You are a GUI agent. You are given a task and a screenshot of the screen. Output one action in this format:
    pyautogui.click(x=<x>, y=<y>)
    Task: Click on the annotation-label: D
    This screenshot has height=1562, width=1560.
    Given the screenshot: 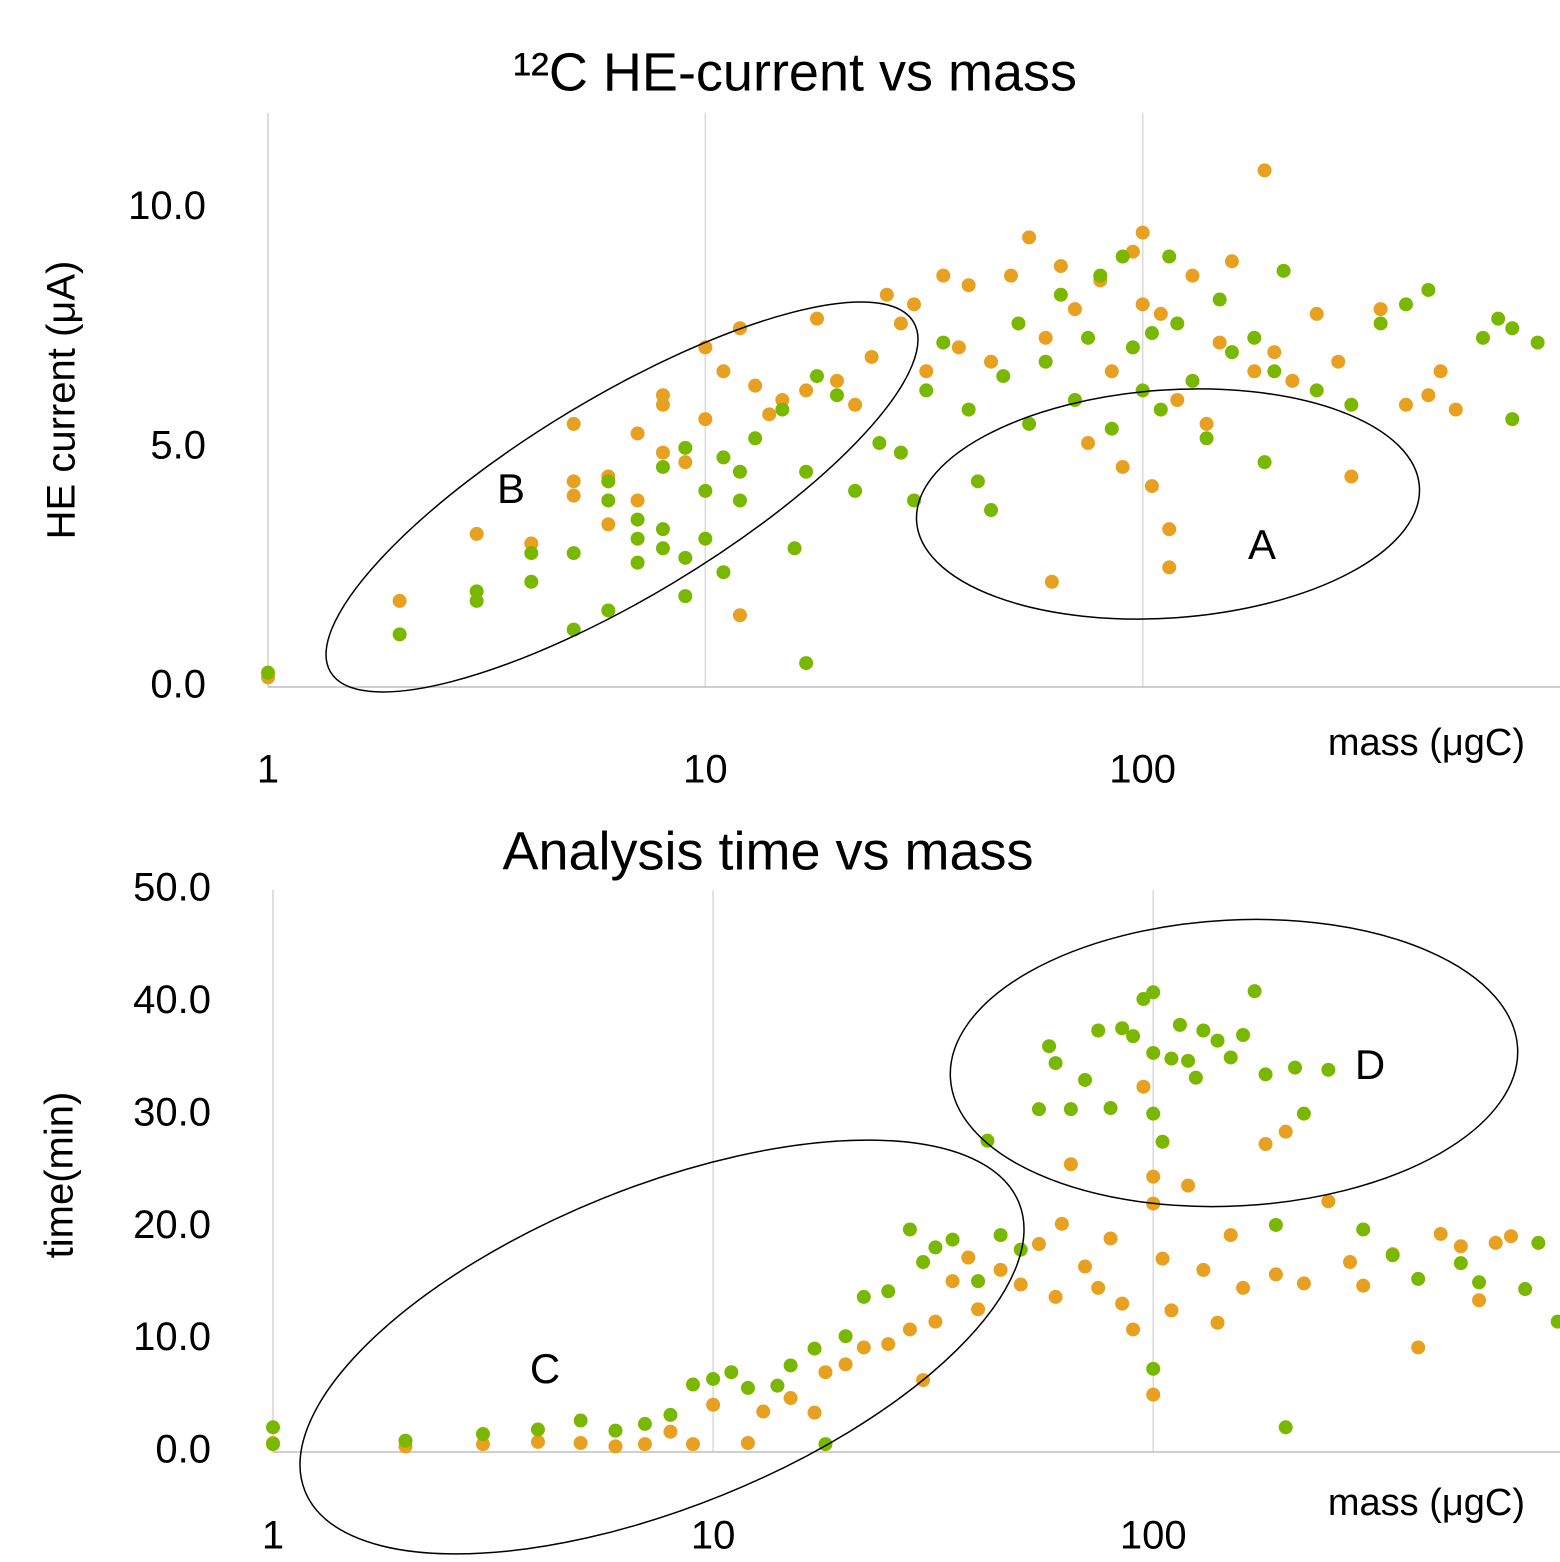 What is the action you would take?
    pyautogui.click(x=1370, y=1064)
    